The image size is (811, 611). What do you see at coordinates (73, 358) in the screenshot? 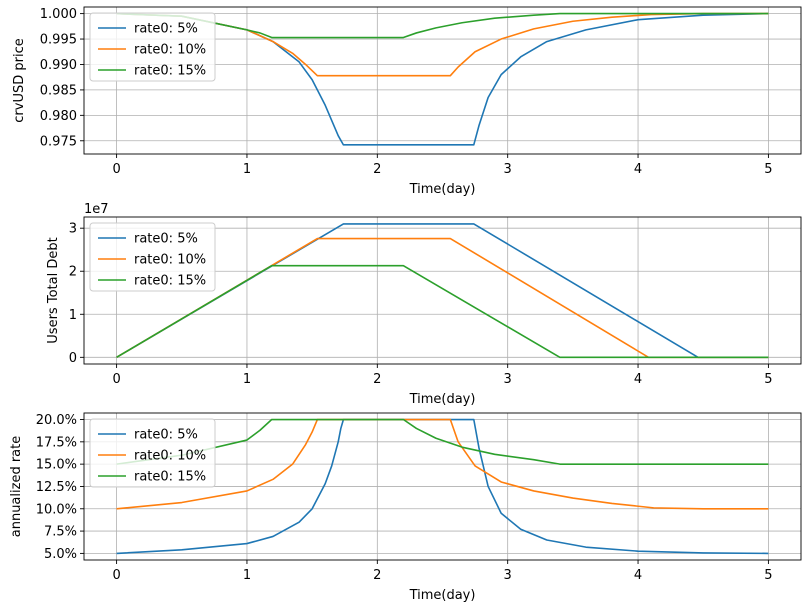
I see `y-tick-label: 0` at bounding box center [73, 358].